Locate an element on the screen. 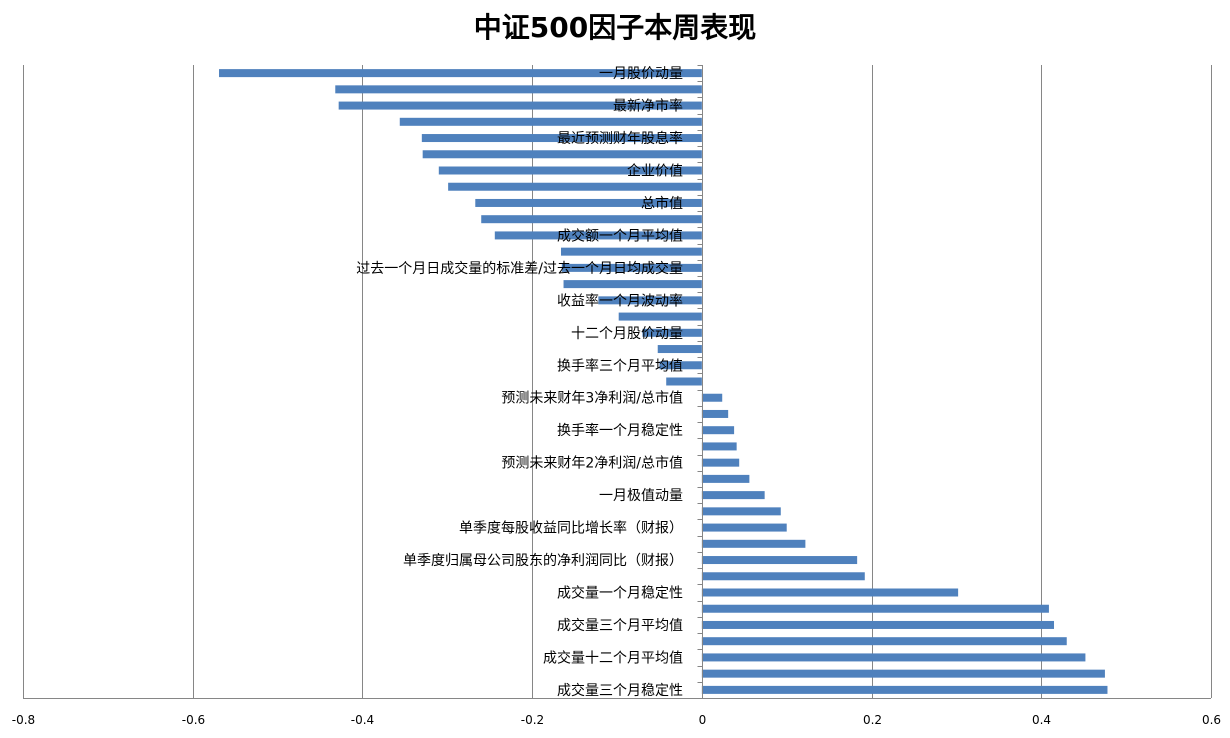 The height and width of the screenshot is (738, 1230). category-label: 过去一个月日成交量的标准差/过去一个月日均成交量 is located at coordinates (519, 268).